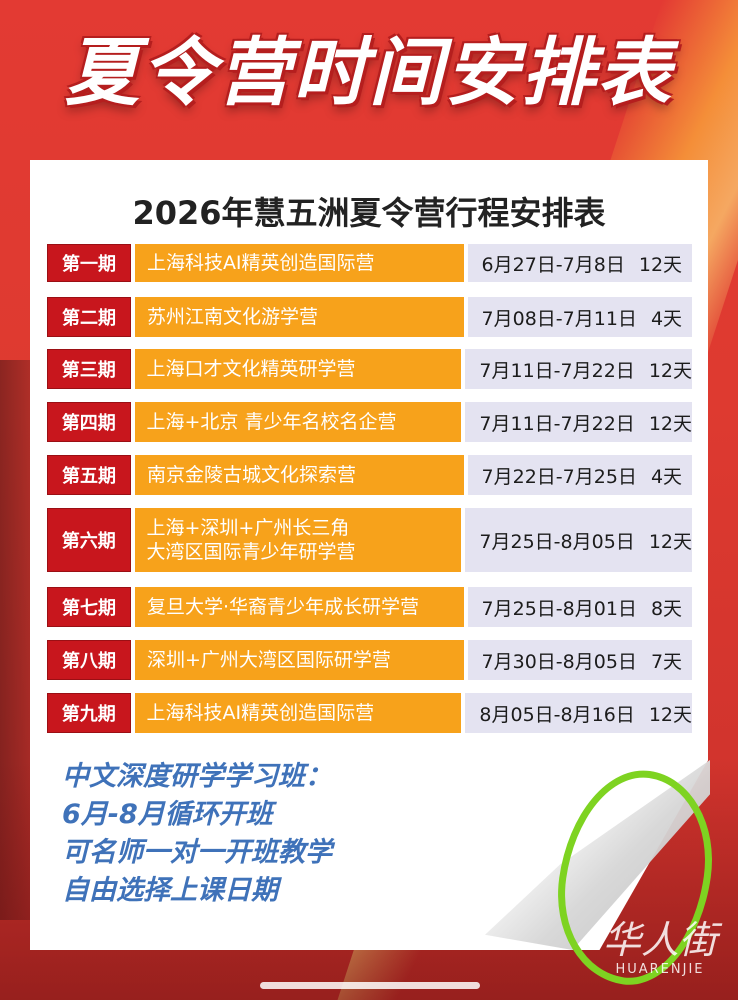 The height and width of the screenshot is (1000, 738). What do you see at coordinates (299, 607) in the screenshot?
I see `camp-name-cell: 复旦大学·华裔青少年成长研学营` at bounding box center [299, 607].